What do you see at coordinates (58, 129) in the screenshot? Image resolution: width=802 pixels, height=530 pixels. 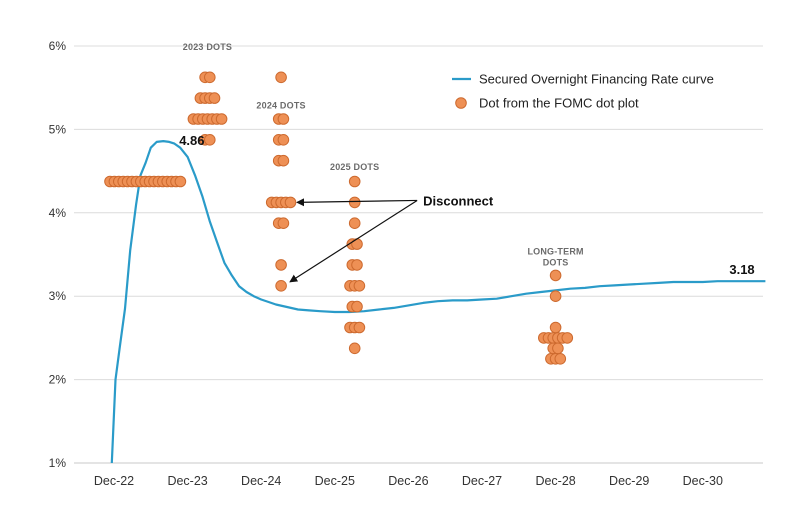 I see `y-tick-label: 5%` at bounding box center [58, 129].